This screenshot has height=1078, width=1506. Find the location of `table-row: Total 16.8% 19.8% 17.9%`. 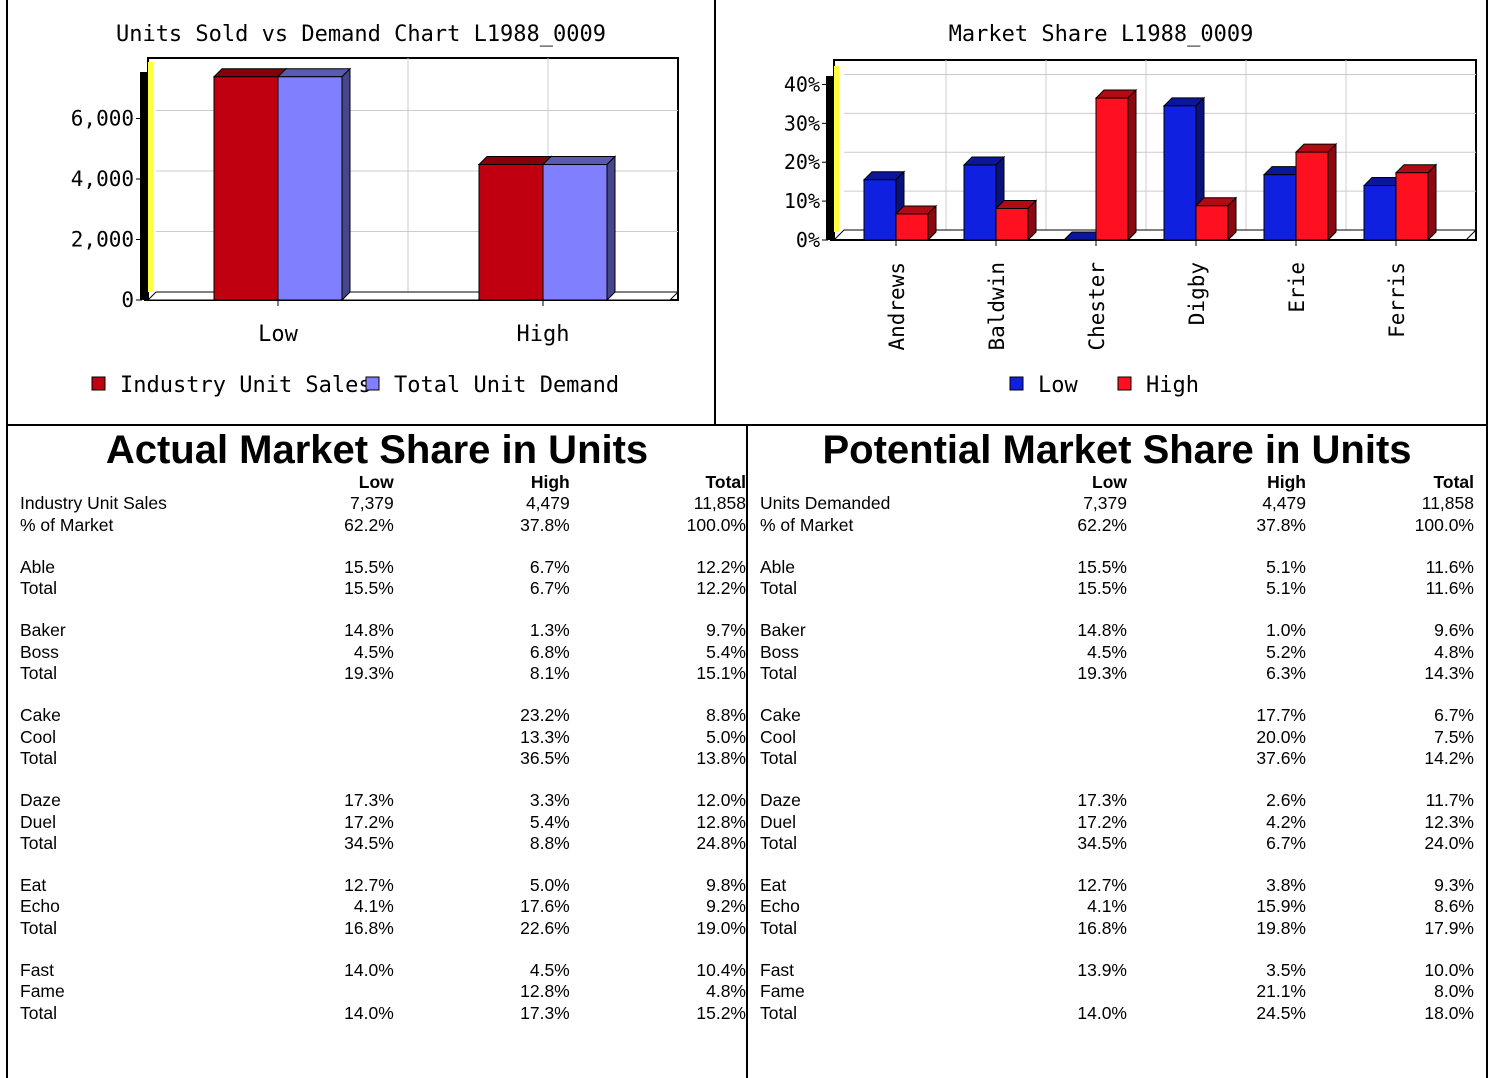

table-row: Total 16.8% 19.8% 17.9% is located at coordinates (1117, 928).